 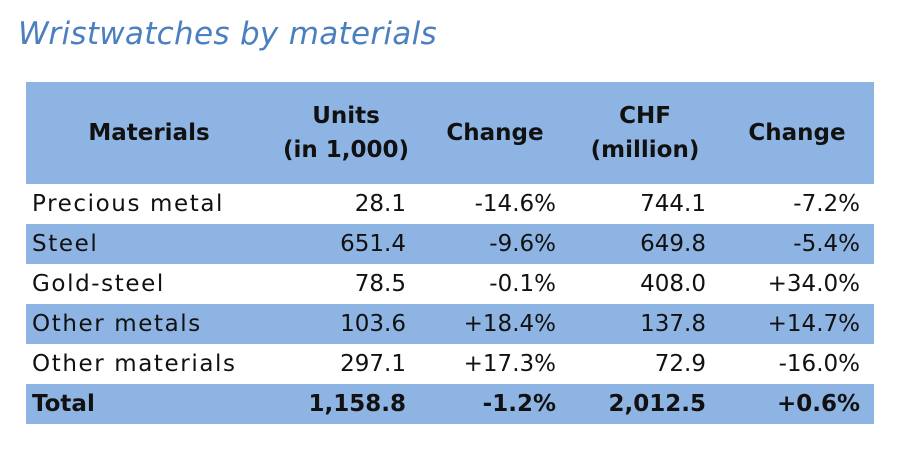 What do you see at coordinates (117, 324) in the screenshot?
I see `cell-material: Other metals` at bounding box center [117, 324].